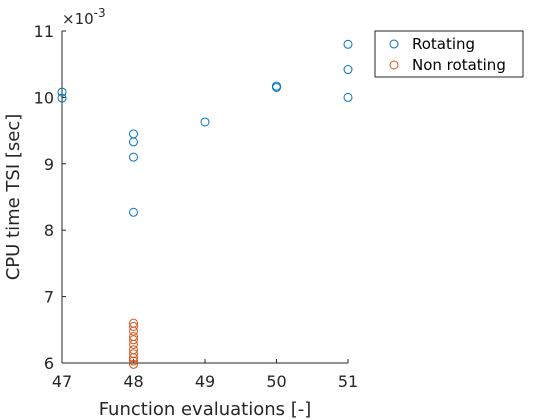 The width and height of the screenshot is (560, 420). Describe the element at coordinates (49, 164) in the screenshot. I see `y-tick-label: 9` at that location.